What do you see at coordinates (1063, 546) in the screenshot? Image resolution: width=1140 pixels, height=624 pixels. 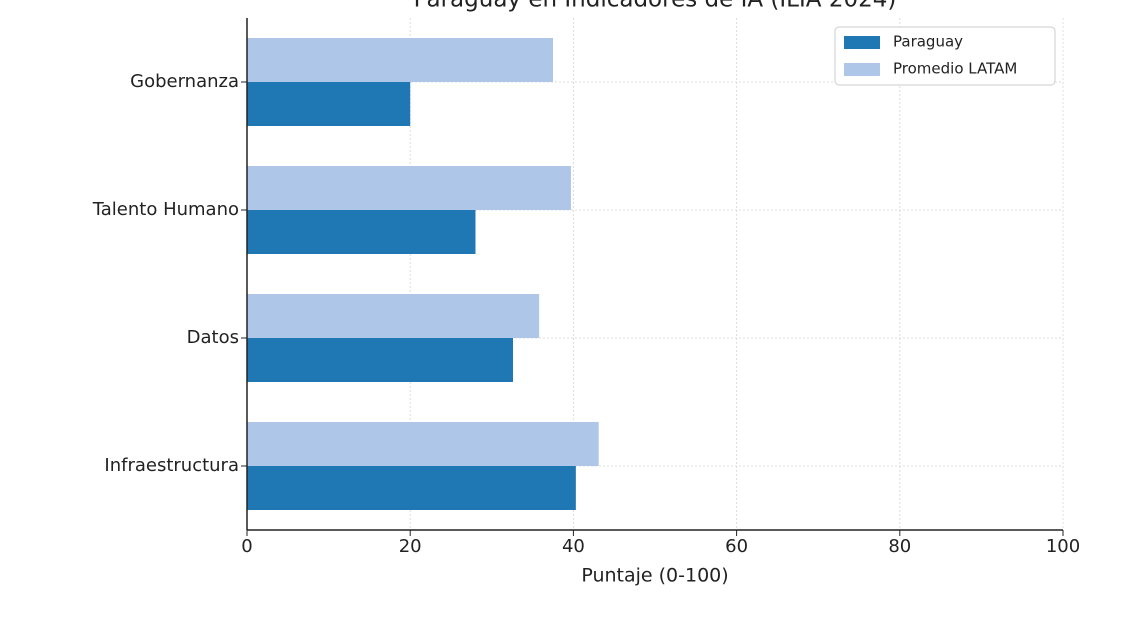 I see `x-tick-label: 100` at bounding box center [1063, 546].